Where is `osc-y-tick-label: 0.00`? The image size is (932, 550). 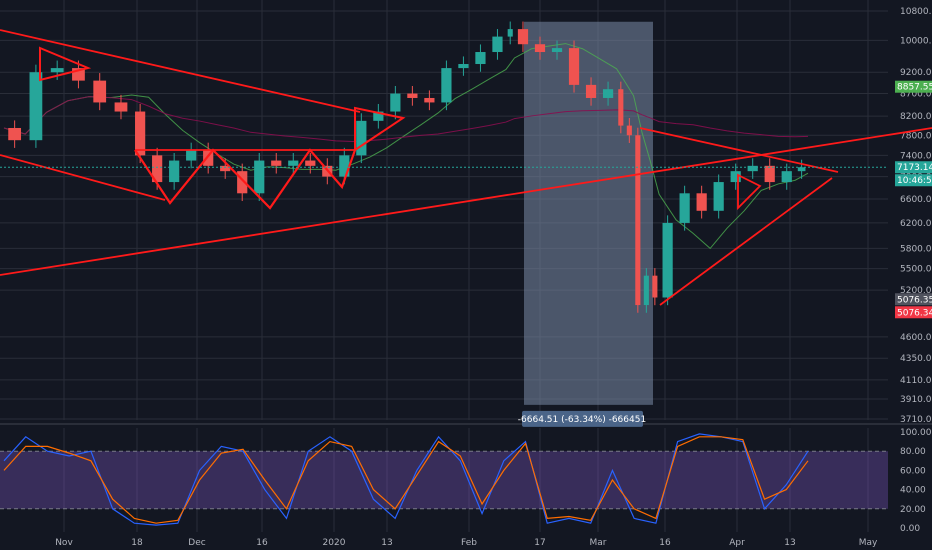 osc-y-tick-label: 0.00 is located at coordinates (910, 529).